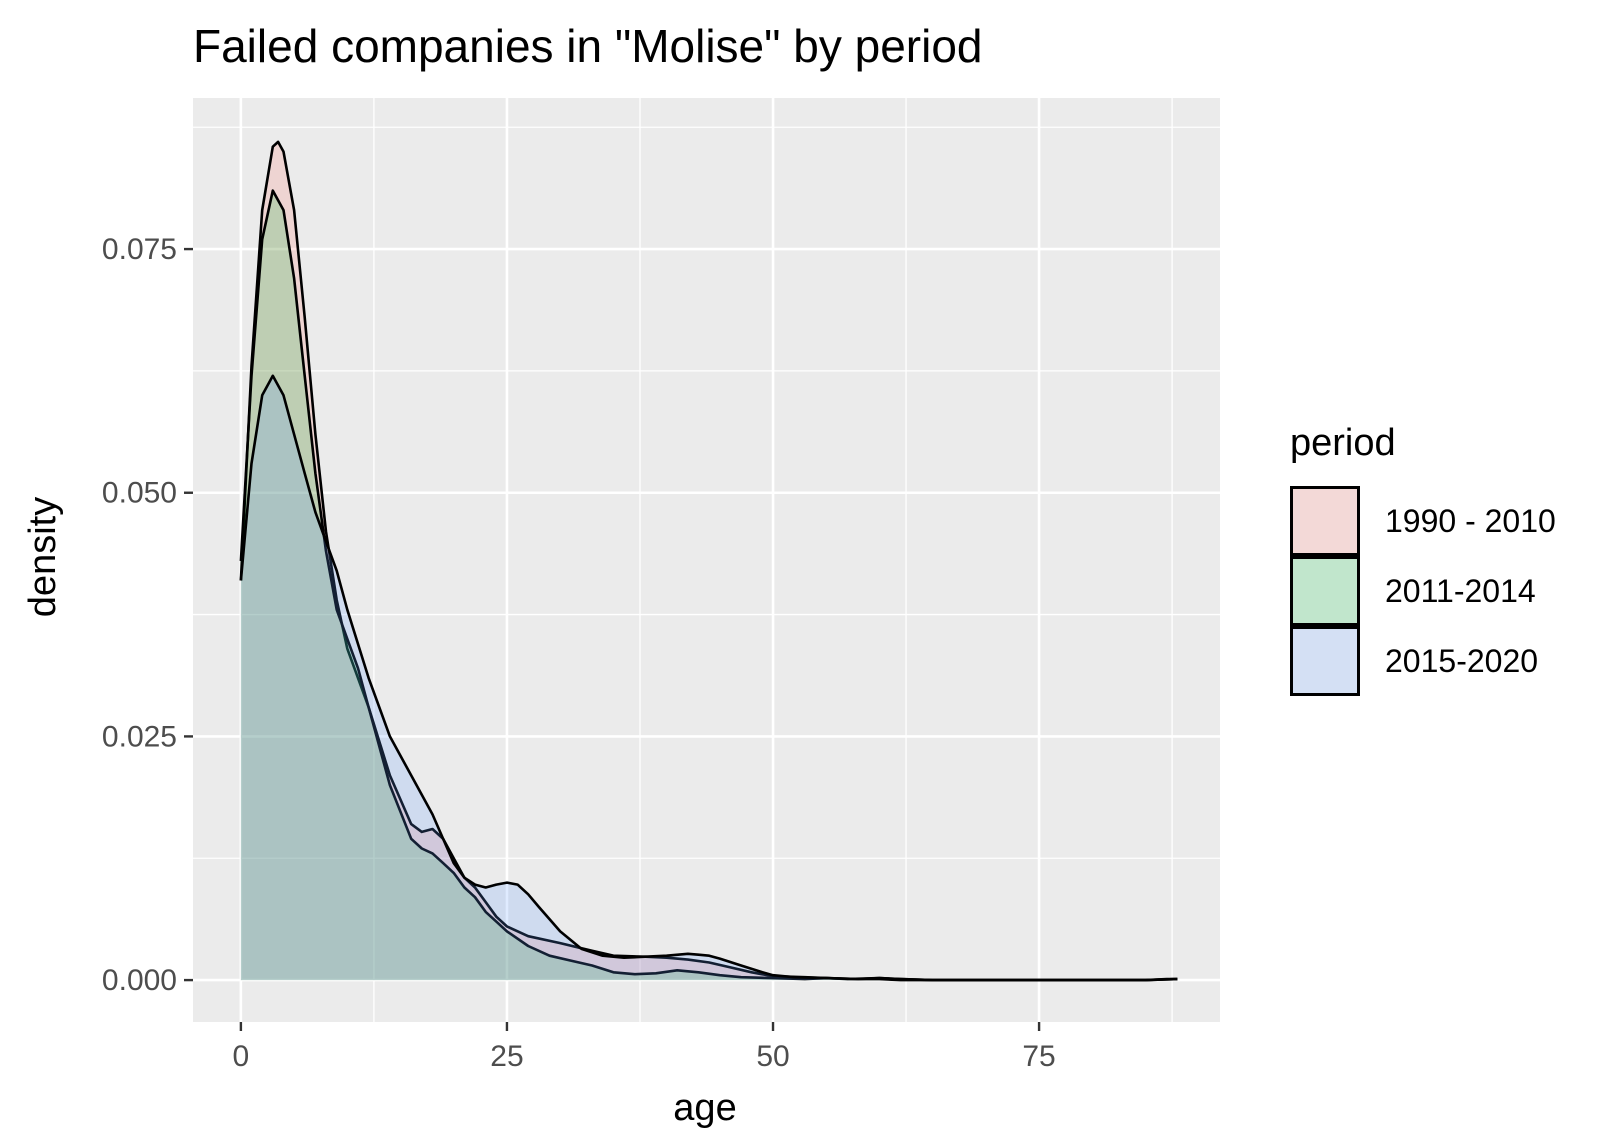 The width and height of the screenshot is (1612, 1140). I want to click on y-tick-label: 0.075, so click(139, 249).